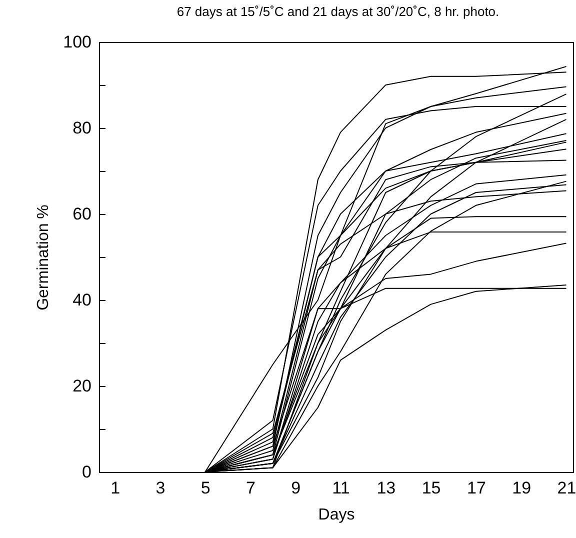 The height and width of the screenshot is (538, 576). Describe the element at coordinates (336, 515) in the screenshot. I see `x-axis-title: Days` at that location.